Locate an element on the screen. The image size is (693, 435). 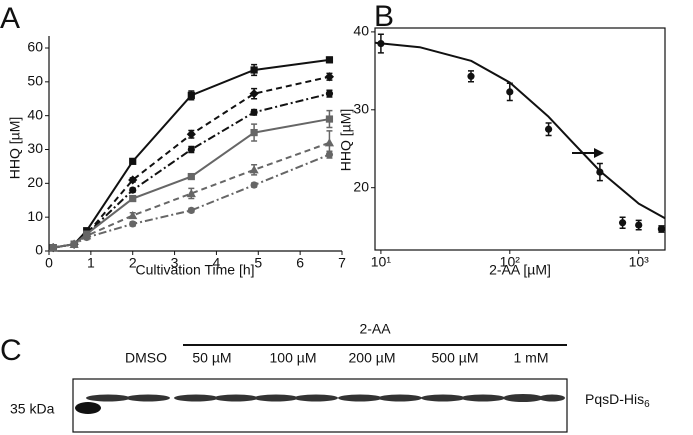
lane-label: 500 µM is located at coordinates (455, 358).